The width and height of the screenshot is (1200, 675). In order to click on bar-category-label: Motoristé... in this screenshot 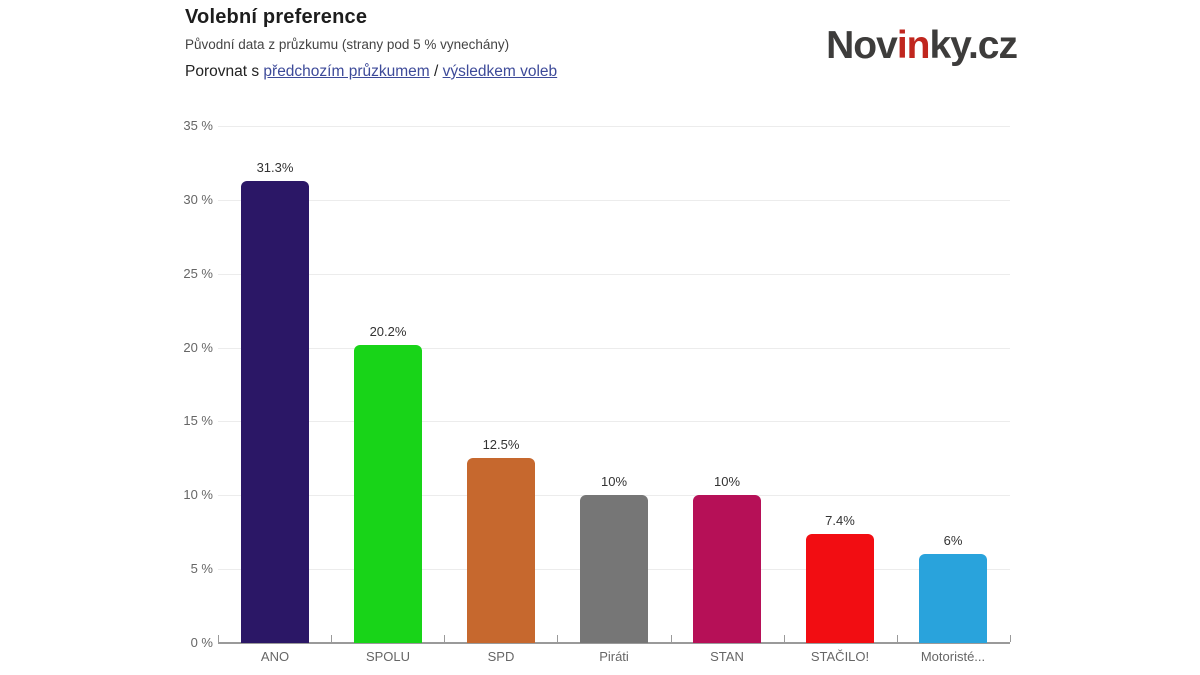, I will do `click(953, 656)`.